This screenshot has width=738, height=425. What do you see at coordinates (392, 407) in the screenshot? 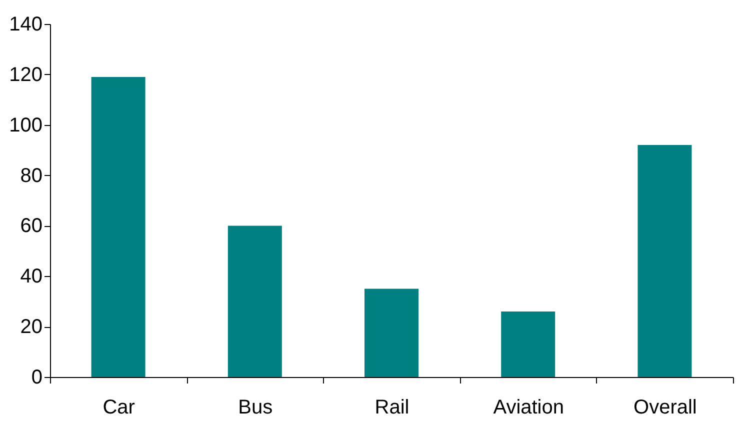
I see `x-tick-label: Rail` at bounding box center [392, 407].